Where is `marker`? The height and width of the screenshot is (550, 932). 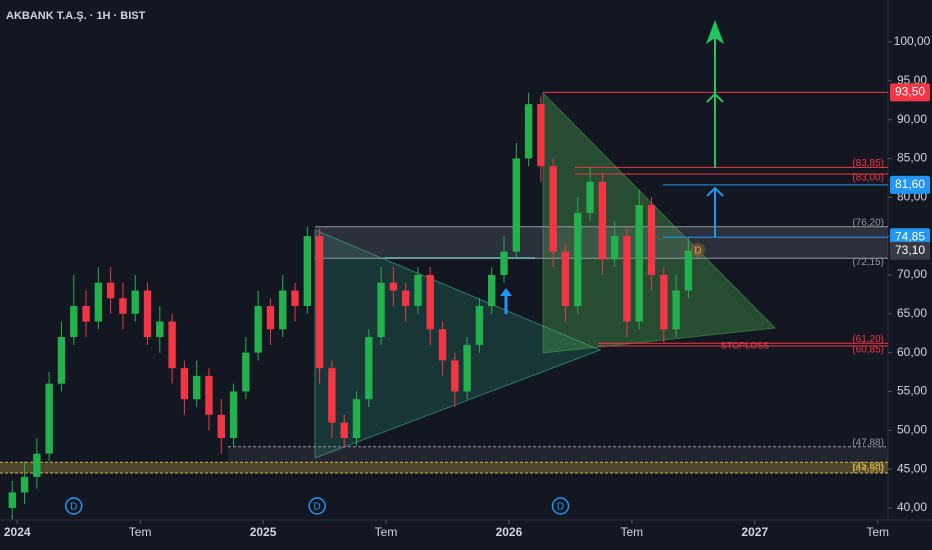 marker is located at coordinates (698, 250).